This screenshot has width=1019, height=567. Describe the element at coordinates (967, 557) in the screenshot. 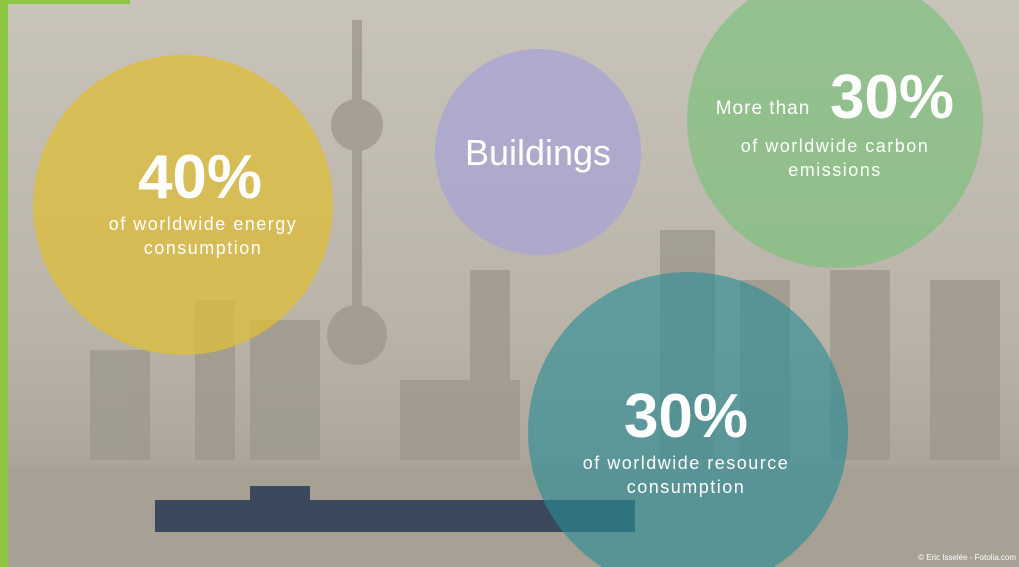

I see `credit: © Eric Isselée - Fotolia.com` at that location.